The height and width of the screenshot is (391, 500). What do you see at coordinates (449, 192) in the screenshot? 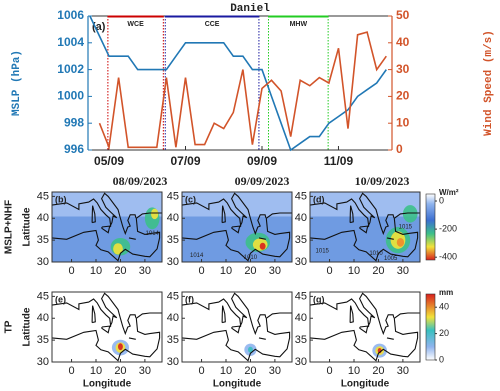
I see `colorbar-unit: W/m²` at bounding box center [449, 192].